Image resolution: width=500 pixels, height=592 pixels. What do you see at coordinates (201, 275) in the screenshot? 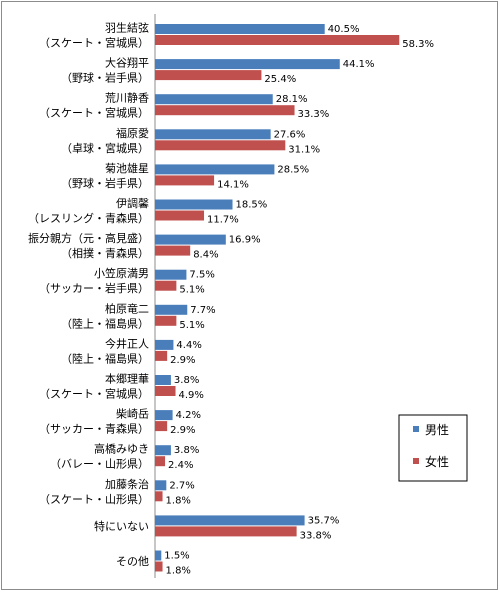
I see `value-label-male-7: 7.5%` at bounding box center [201, 275].